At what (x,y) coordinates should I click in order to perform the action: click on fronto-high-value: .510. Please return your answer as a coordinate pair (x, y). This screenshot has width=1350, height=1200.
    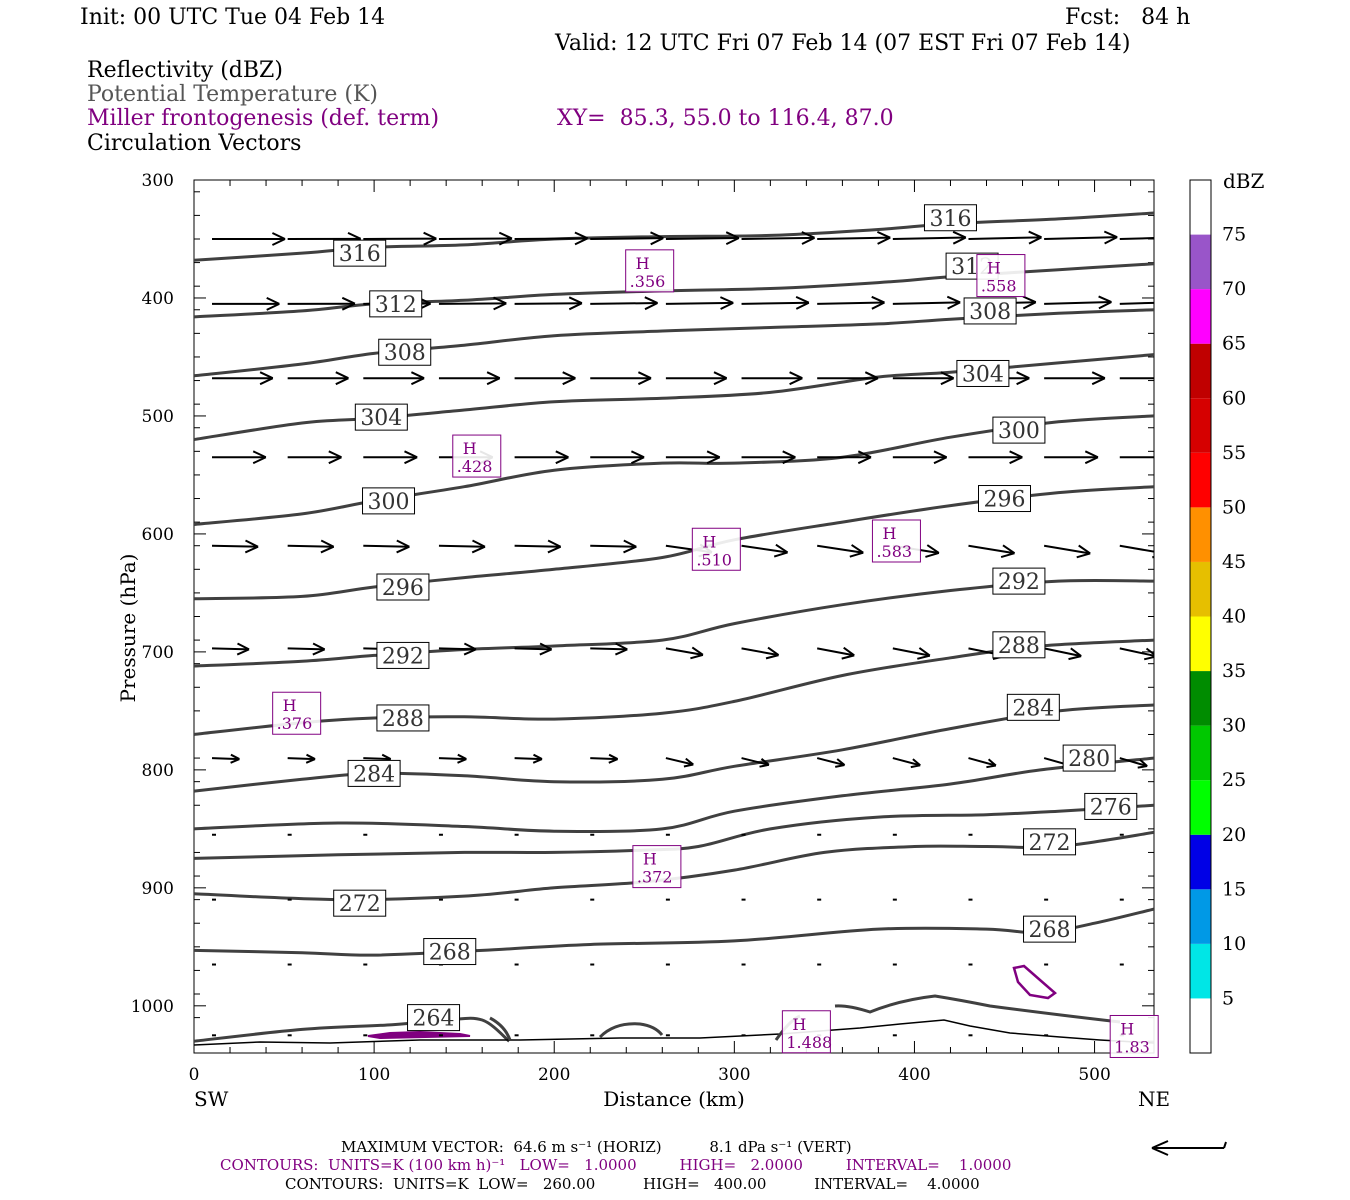
    Looking at the image, I should click on (714, 559).